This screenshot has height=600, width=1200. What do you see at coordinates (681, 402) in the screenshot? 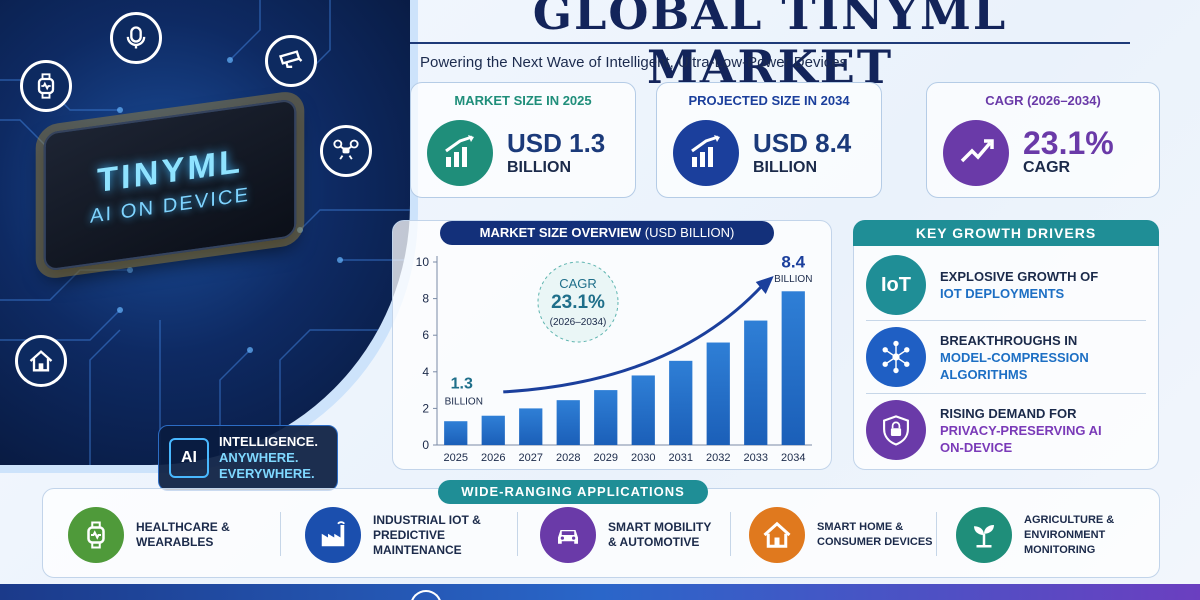
I see `bar-2031` at bounding box center [681, 402].